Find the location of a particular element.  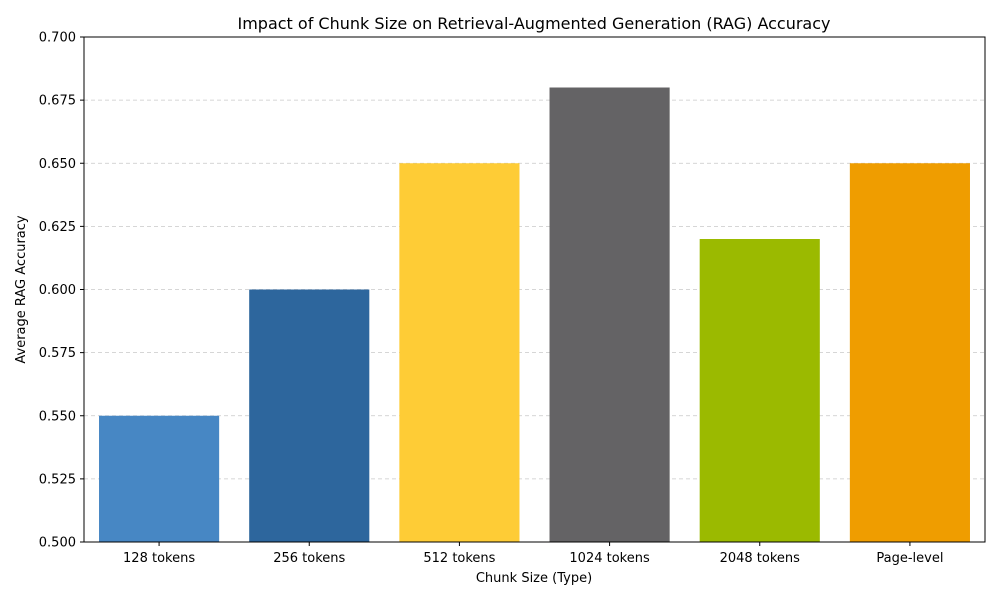

x-tick-label: 1024 tokens is located at coordinates (609, 558).